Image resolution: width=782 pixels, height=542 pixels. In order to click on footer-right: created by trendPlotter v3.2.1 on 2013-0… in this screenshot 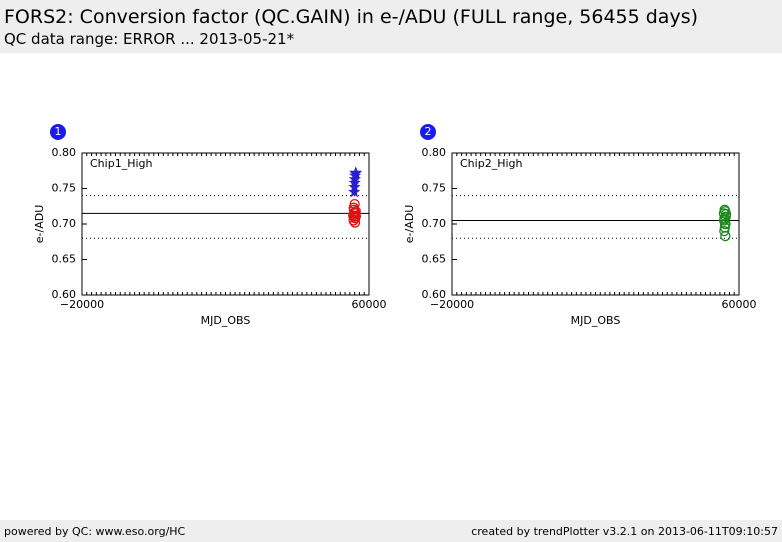, I will do `click(624, 531)`.